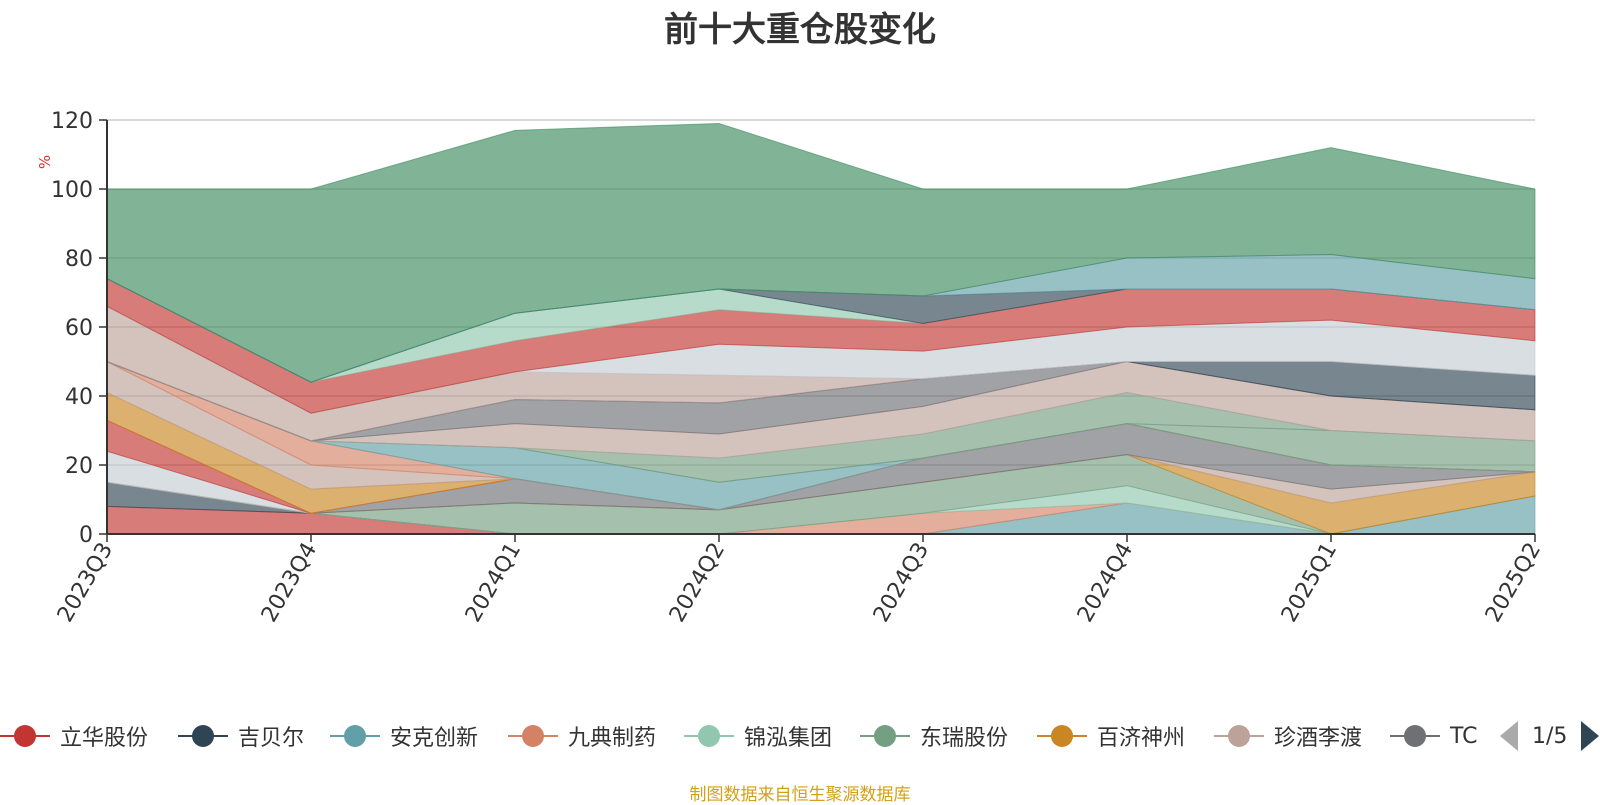  Describe the element at coordinates (1318, 738) in the screenshot. I see `legend-label: 珍酒李渡` at that location.